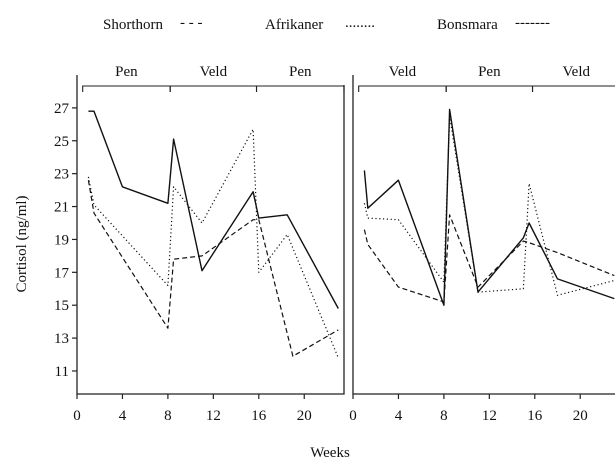 Image resolution: width=615 pixels, height=459 pixels. Describe the element at coordinates (61, 339) in the screenshot. I see `y-tick-label: 13` at that location.